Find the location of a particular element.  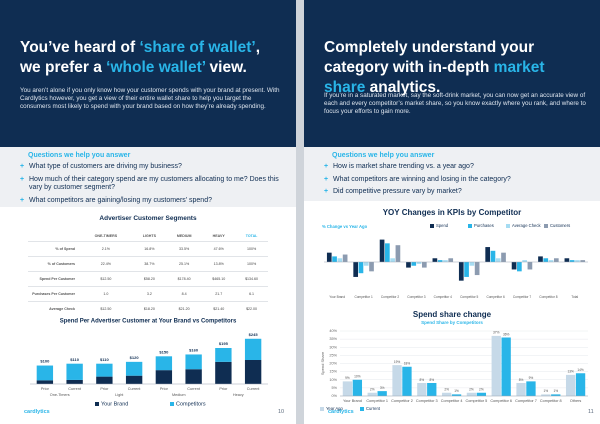

y-tick-label: 0% is located at coordinates (335, 396).